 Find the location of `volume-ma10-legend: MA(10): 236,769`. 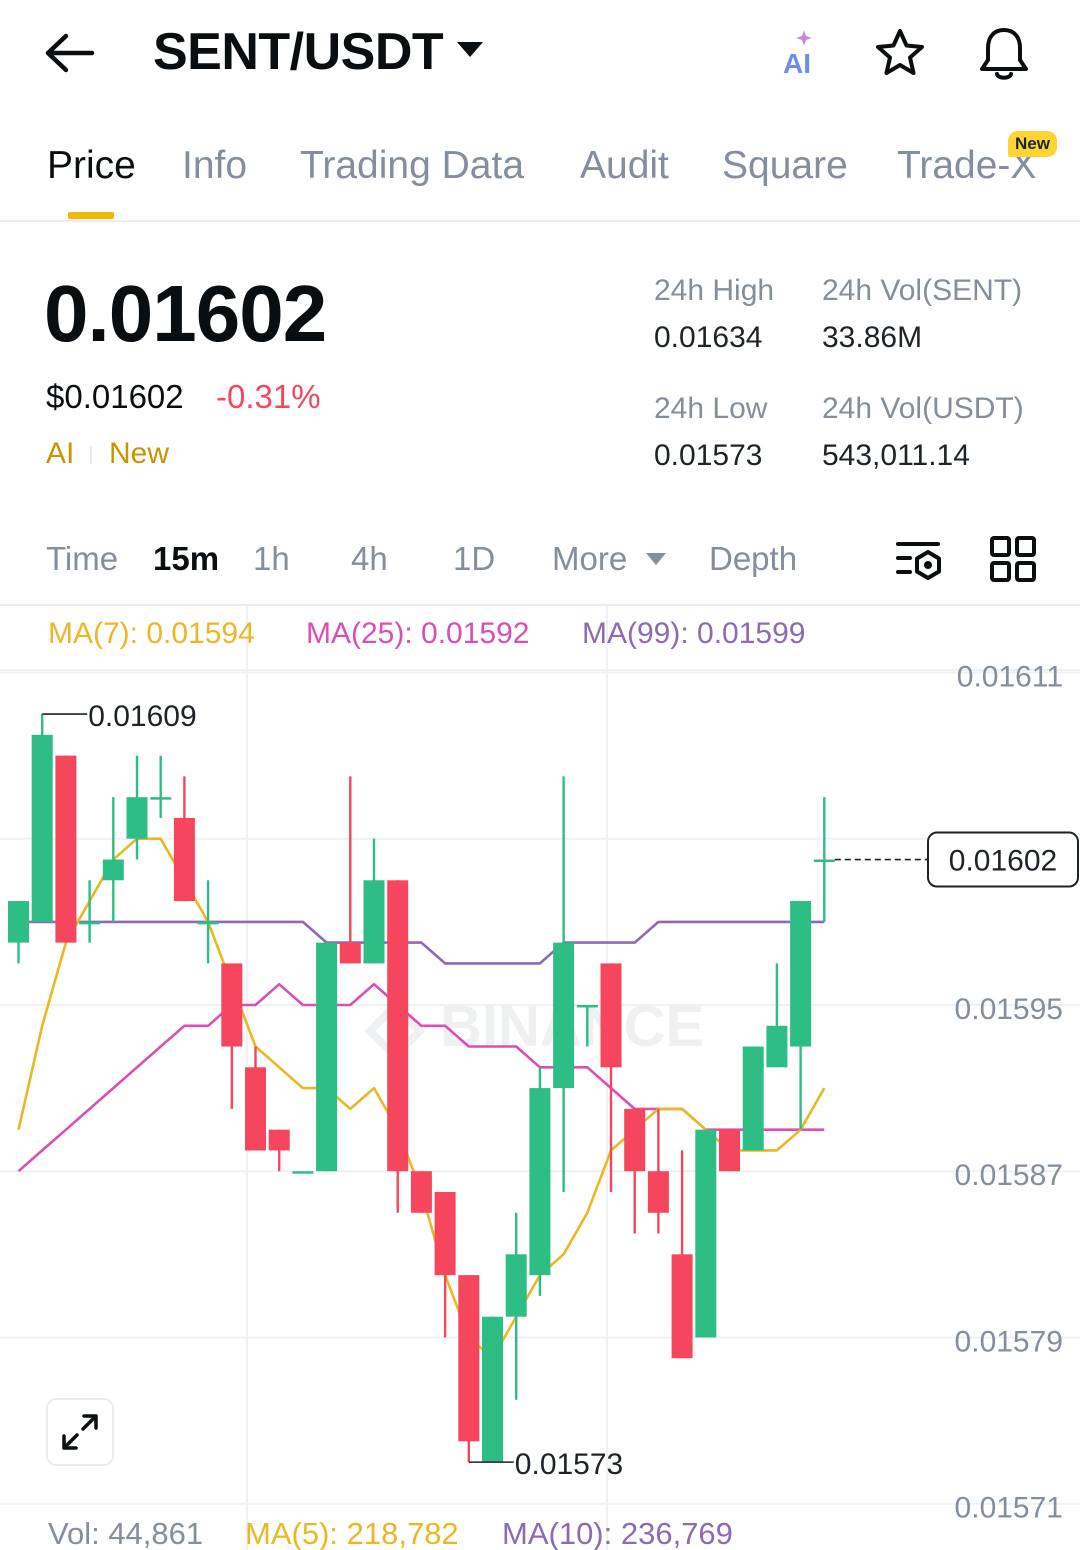

volume-ma10-legend: MA(10): 236,769 is located at coordinates (617, 1533).